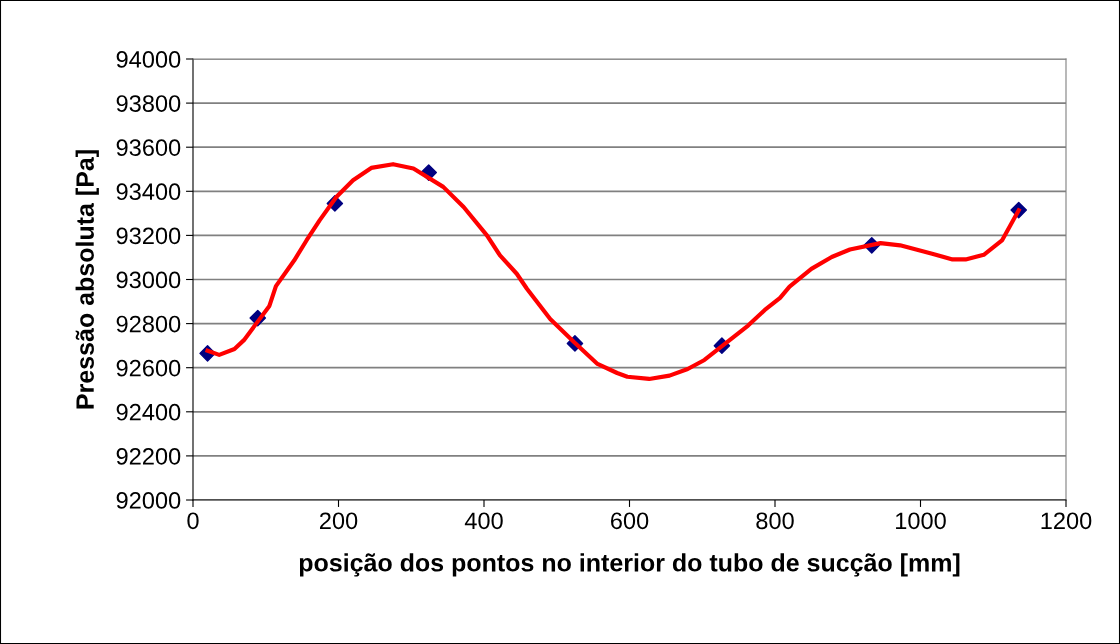  What do you see at coordinates (148, 280) in the screenshot?
I see `y-tick-label: 93000` at bounding box center [148, 280].